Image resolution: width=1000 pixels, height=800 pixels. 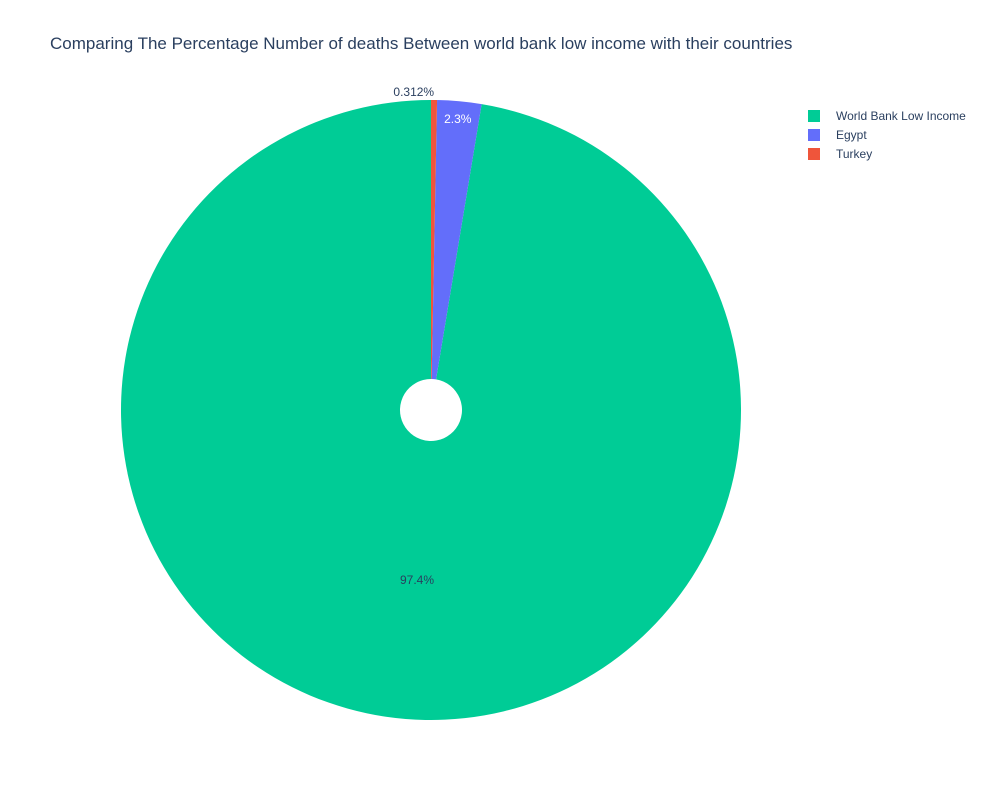 I want to click on pie-slice-egypt, so click(x=456, y=240).